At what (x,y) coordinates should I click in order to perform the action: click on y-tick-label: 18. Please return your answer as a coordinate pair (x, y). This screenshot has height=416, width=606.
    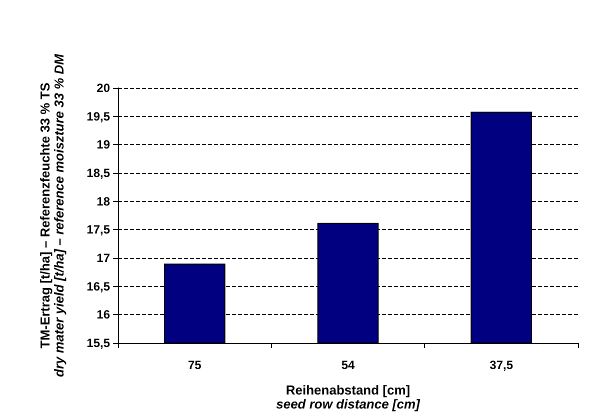
    Looking at the image, I should click on (103, 201).